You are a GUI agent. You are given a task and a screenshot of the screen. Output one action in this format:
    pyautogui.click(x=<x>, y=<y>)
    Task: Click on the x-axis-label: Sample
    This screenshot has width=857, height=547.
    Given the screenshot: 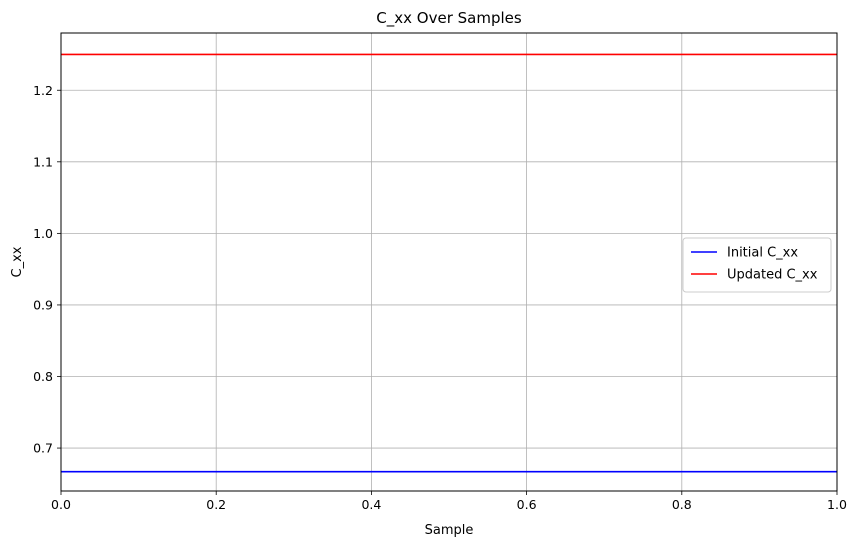 What is the action you would take?
    pyautogui.click(x=449, y=530)
    